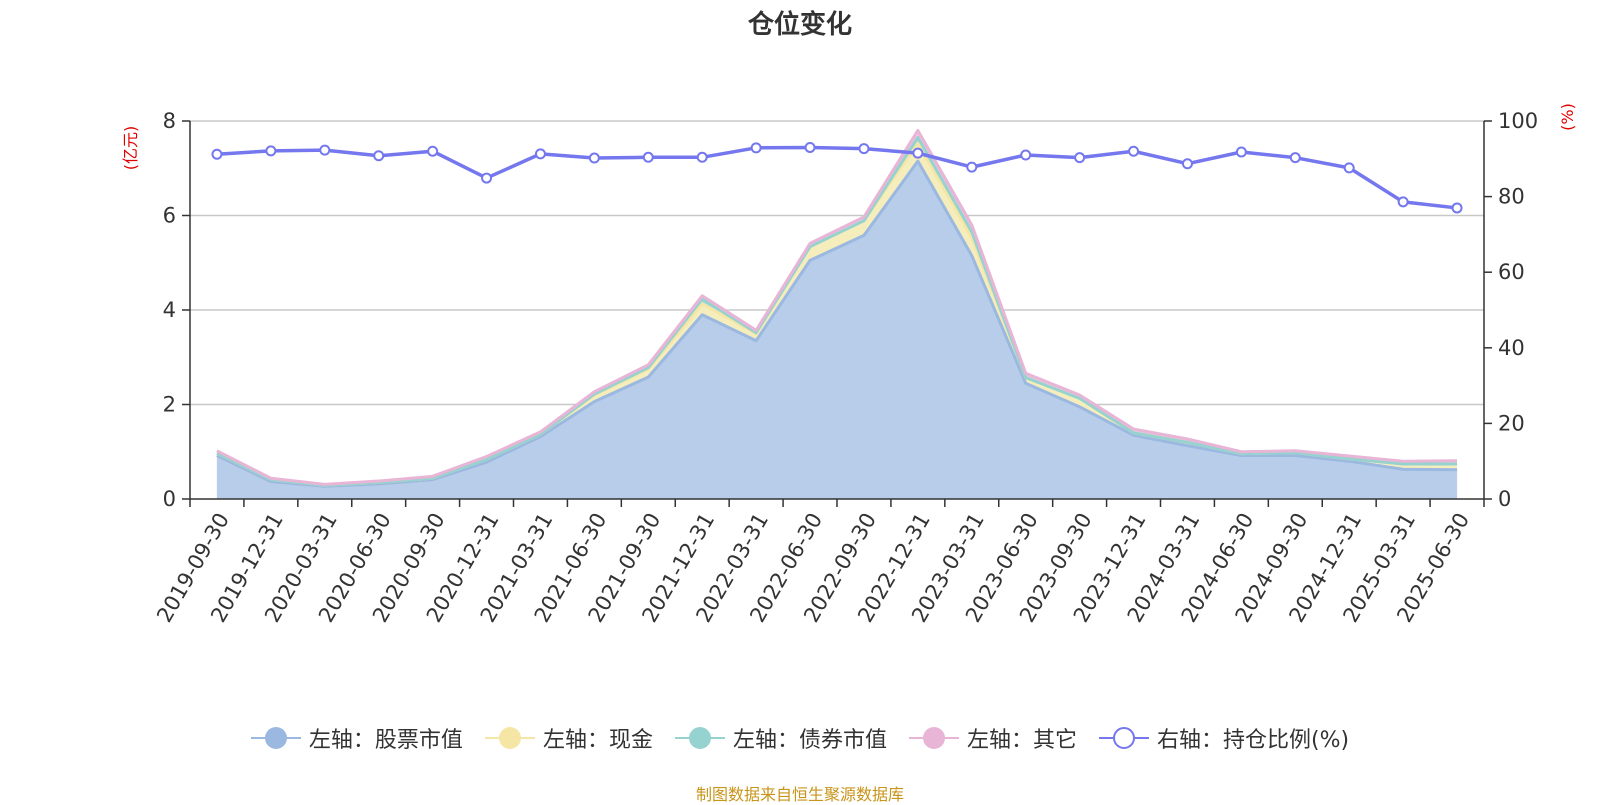 The height and width of the screenshot is (805, 1600). What do you see at coordinates (385, 740) in the screenshot?
I see `legend-label: 左轴：股票市值` at bounding box center [385, 740].